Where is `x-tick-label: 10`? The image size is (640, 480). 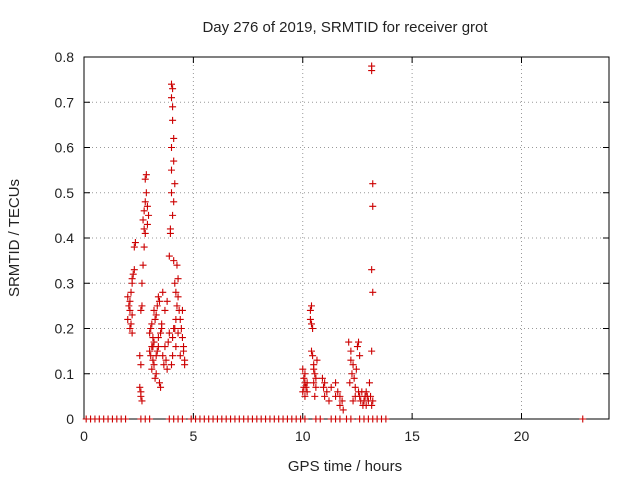 x-tick-label: 10 is located at coordinates (303, 436).